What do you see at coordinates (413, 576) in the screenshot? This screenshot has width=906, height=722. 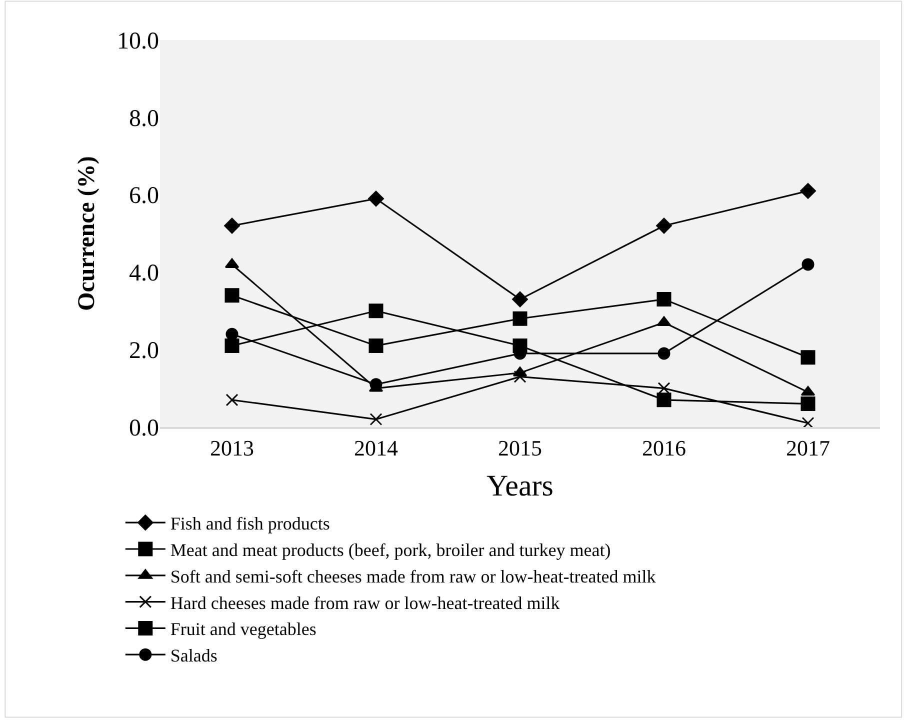 I see `legend-label: Soft and semi-soft cheeses made from raw or low-heat-treated milk` at bounding box center [413, 576].